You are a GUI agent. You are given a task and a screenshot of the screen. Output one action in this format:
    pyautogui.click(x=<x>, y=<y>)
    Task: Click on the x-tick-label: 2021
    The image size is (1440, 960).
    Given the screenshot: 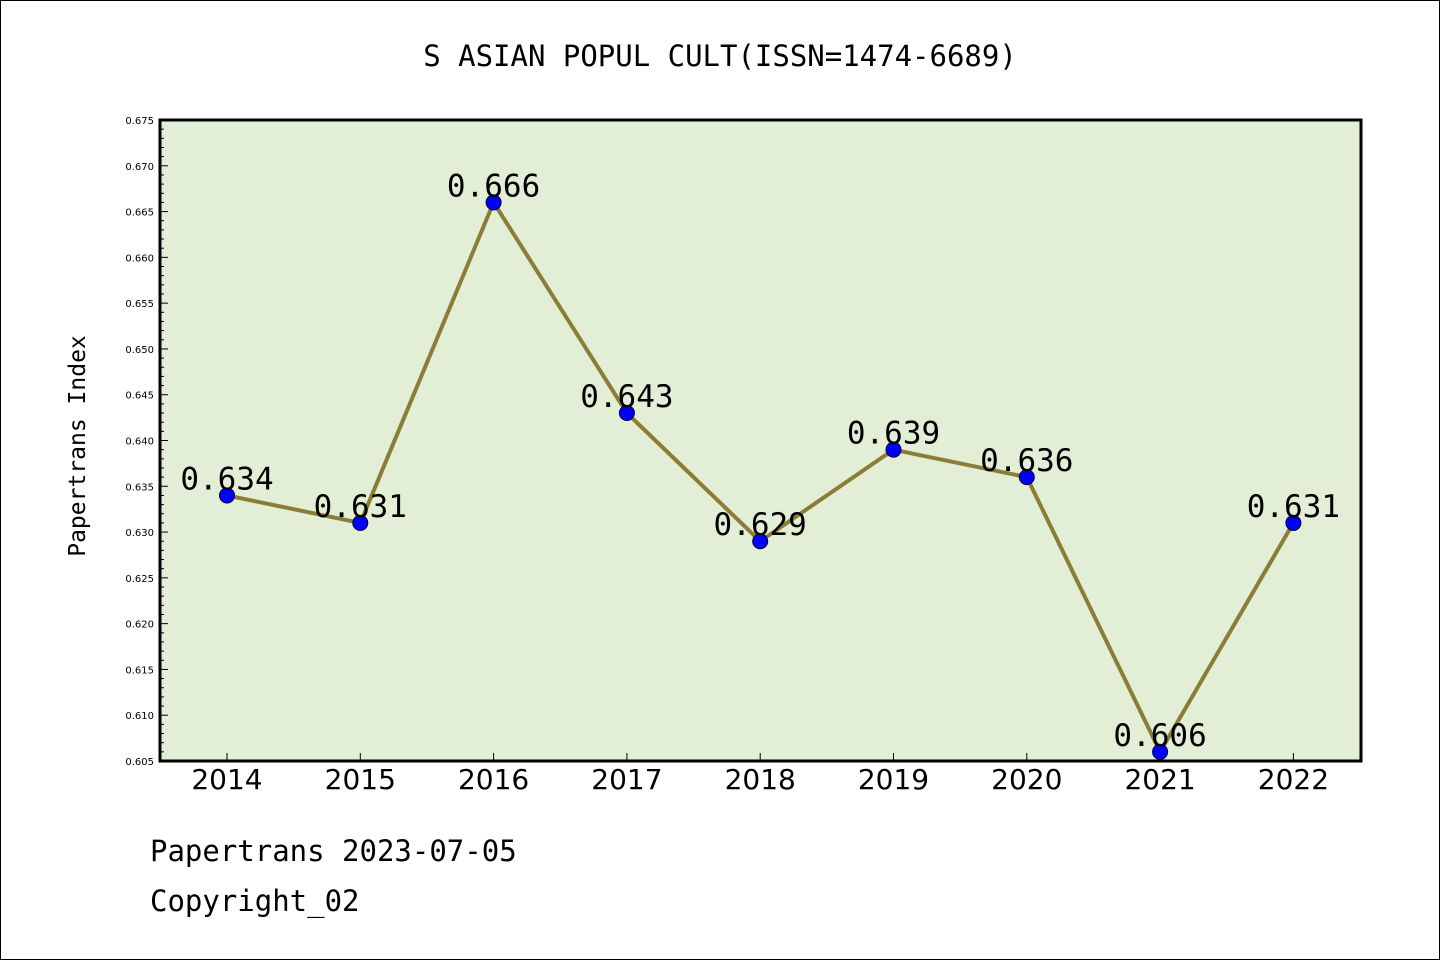 What is the action you would take?
    pyautogui.click(x=1159, y=779)
    